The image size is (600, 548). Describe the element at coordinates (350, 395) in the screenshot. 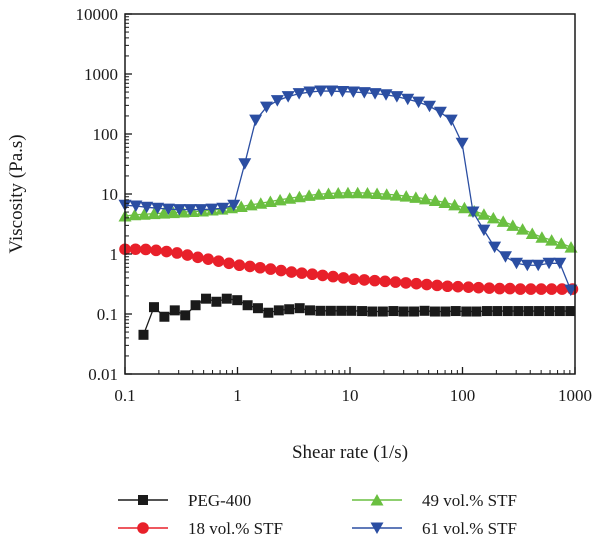

I see `x-tick-label: 10` at that location.